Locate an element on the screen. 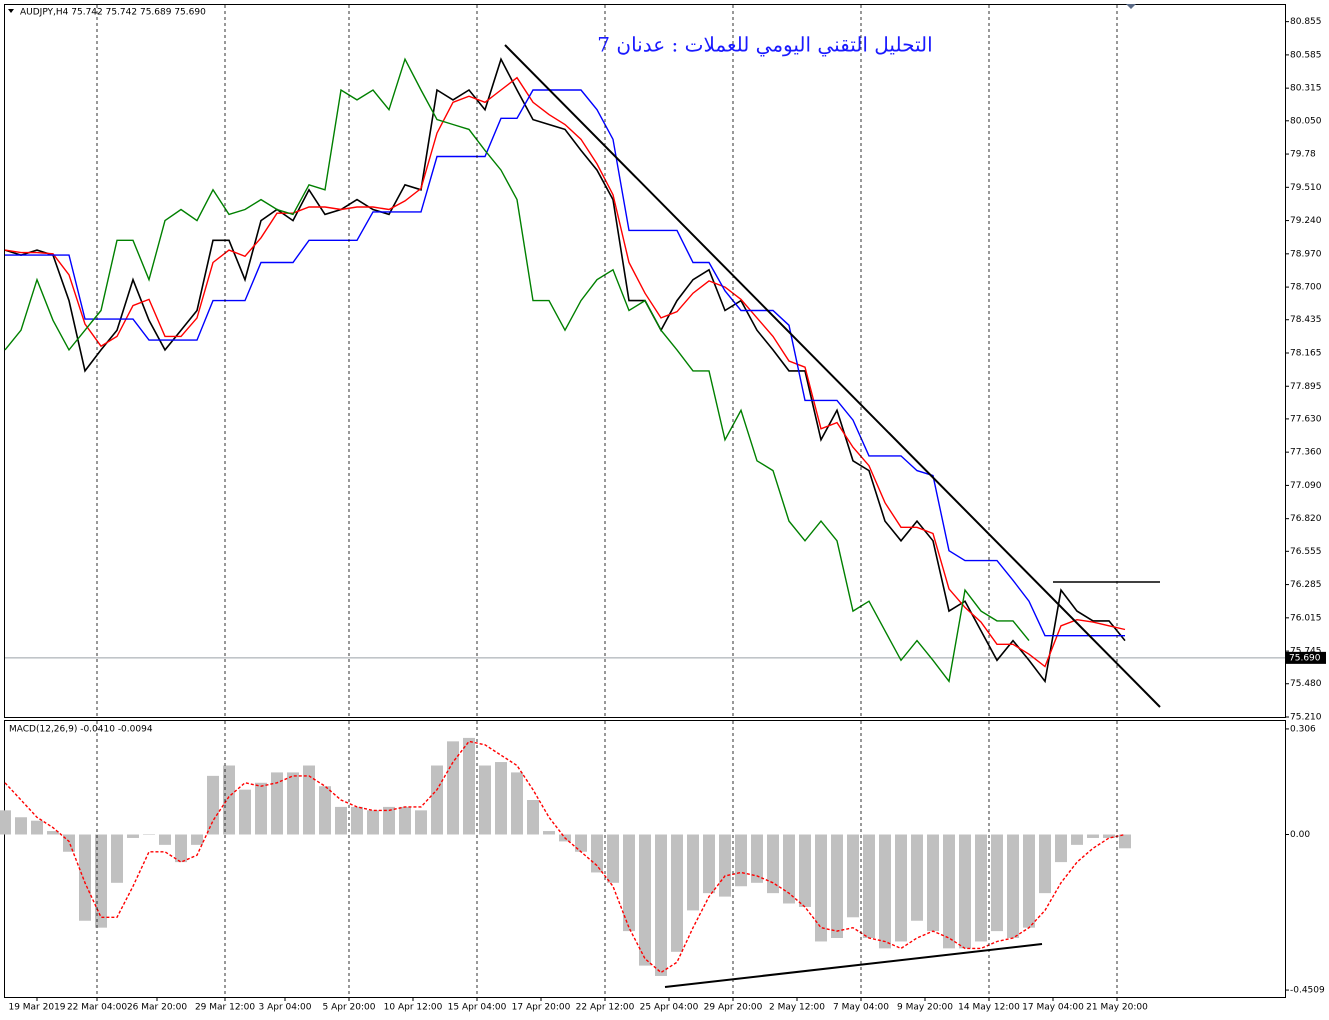  x-tick-label: 19 Mar 2019 is located at coordinates (36, 1008).